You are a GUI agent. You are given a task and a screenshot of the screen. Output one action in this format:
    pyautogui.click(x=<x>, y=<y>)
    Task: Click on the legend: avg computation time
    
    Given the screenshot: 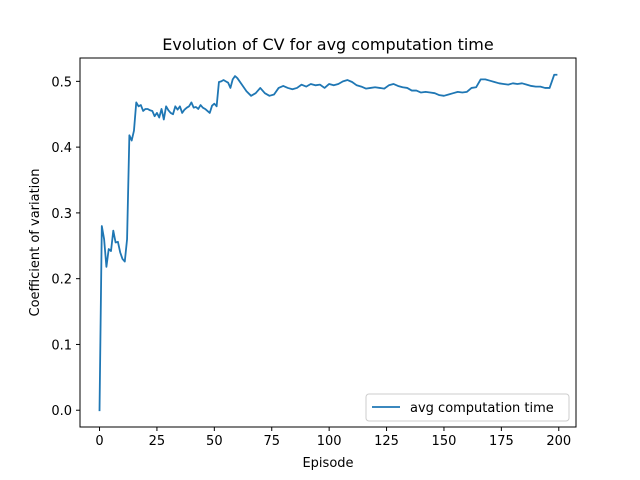 What is the action you would take?
    pyautogui.click(x=467, y=407)
    